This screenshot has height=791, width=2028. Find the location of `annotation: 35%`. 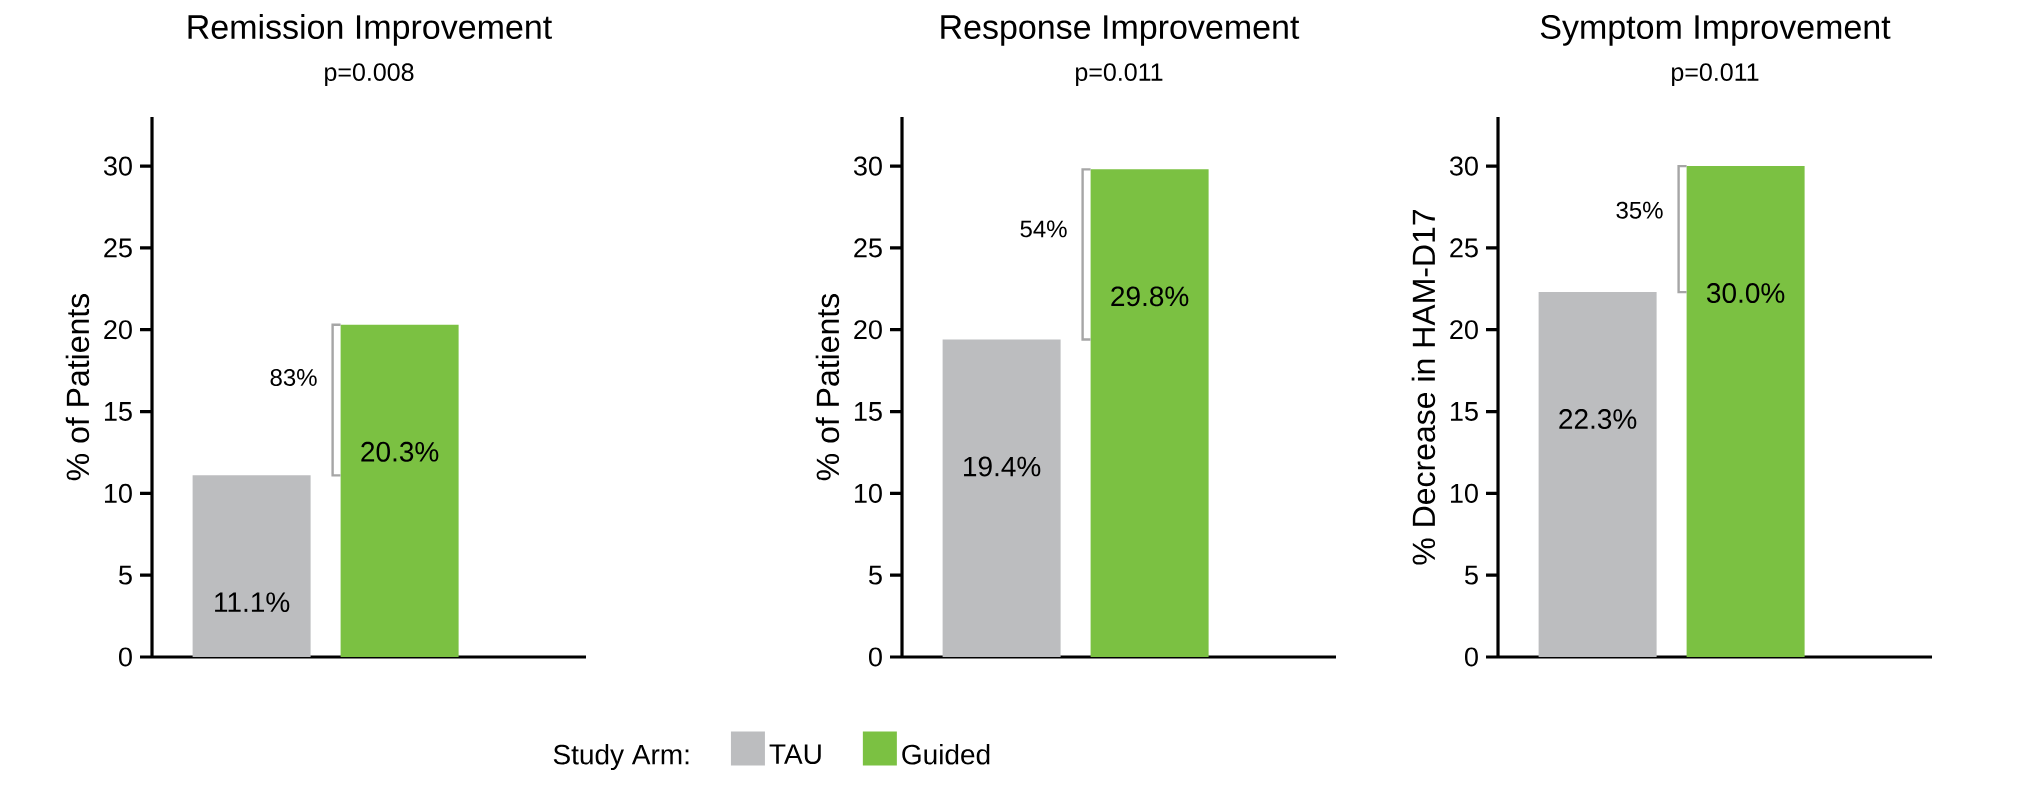

annotation: 35% is located at coordinates (1639, 210).